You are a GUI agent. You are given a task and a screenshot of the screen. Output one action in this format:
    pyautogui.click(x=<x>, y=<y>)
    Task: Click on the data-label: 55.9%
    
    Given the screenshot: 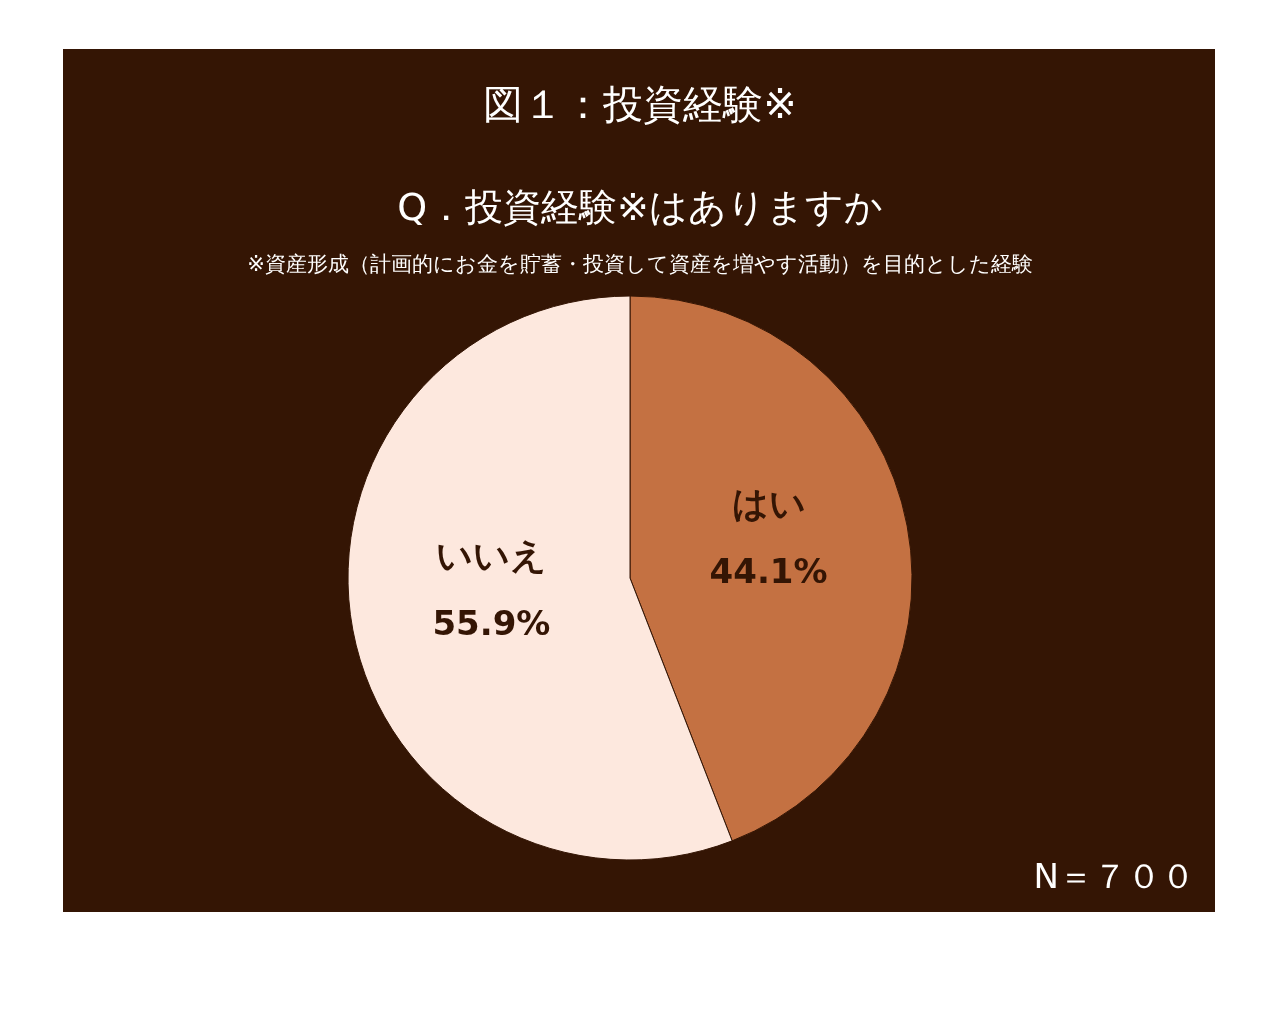 What is the action you would take?
    pyautogui.click(x=491, y=622)
    